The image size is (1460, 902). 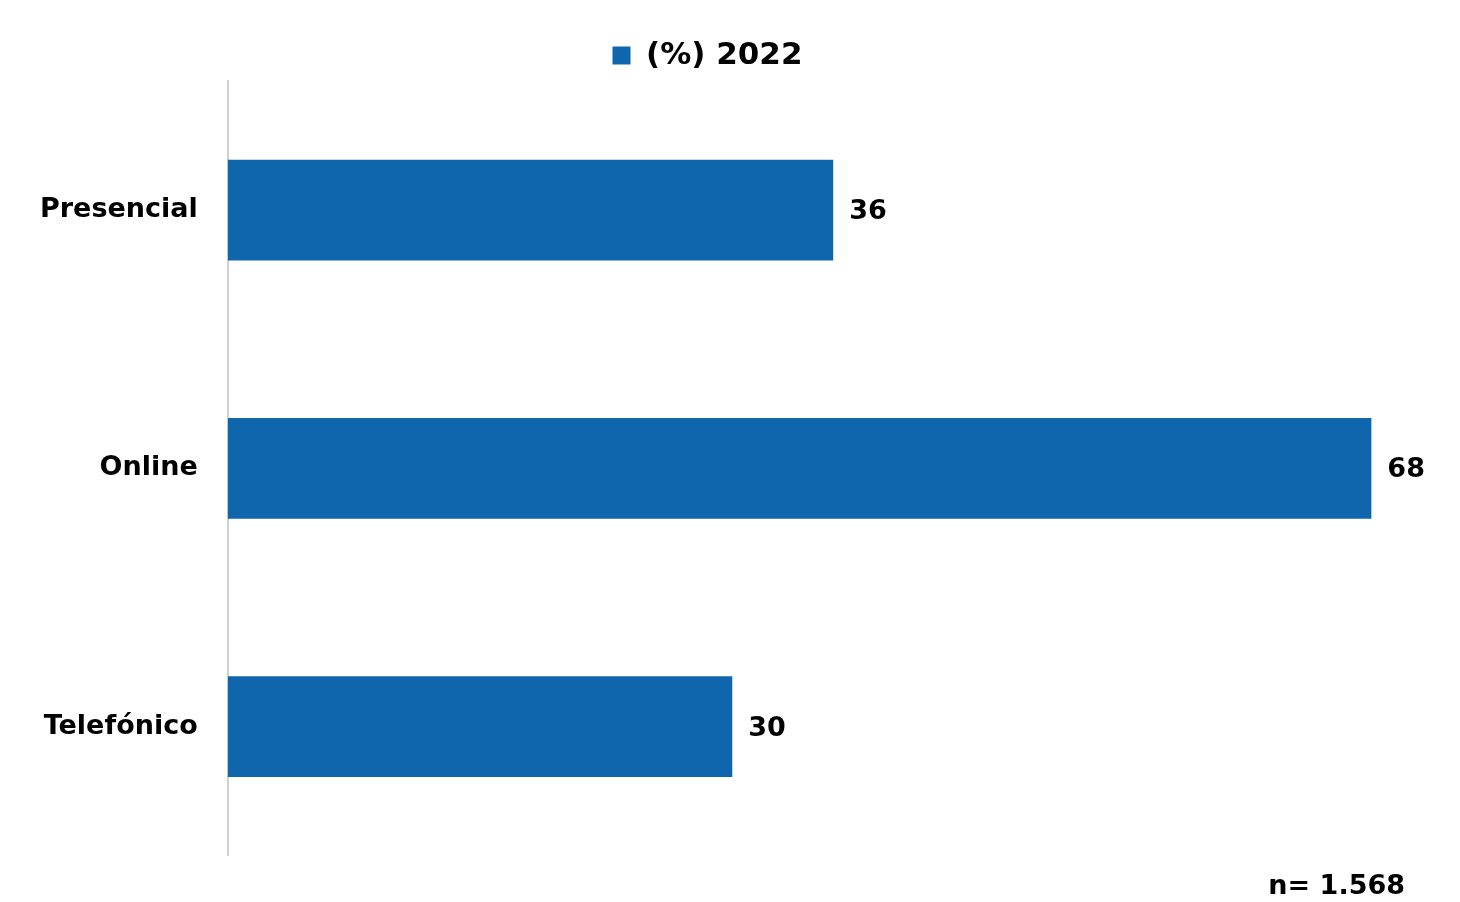 What do you see at coordinates (1336, 884) in the screenshot?
I see `text: n= 1.568` at bounding box center [1336, 884].